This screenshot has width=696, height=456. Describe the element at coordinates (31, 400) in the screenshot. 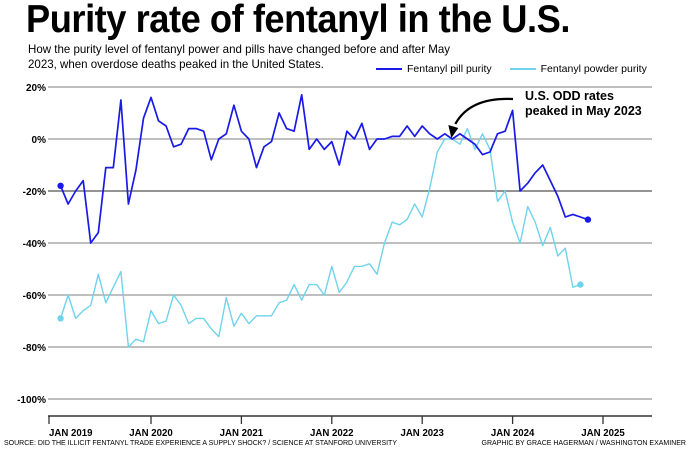

I see `y-tick-label: -100%` at that location.